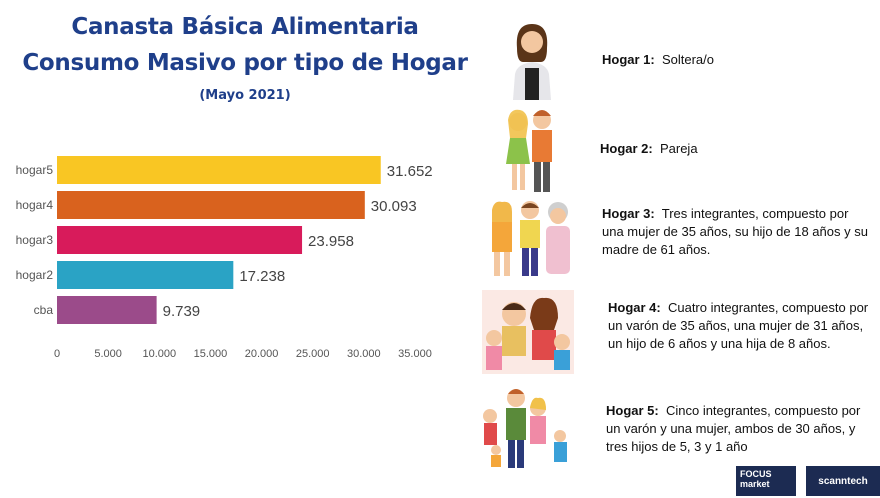 This screenshot has height=498, width=880. Describe the element at coordinates (245, 63) in the screenshot. I see `chart-title-line2: Consumo Masivo por tipo de Hogar` at that location.